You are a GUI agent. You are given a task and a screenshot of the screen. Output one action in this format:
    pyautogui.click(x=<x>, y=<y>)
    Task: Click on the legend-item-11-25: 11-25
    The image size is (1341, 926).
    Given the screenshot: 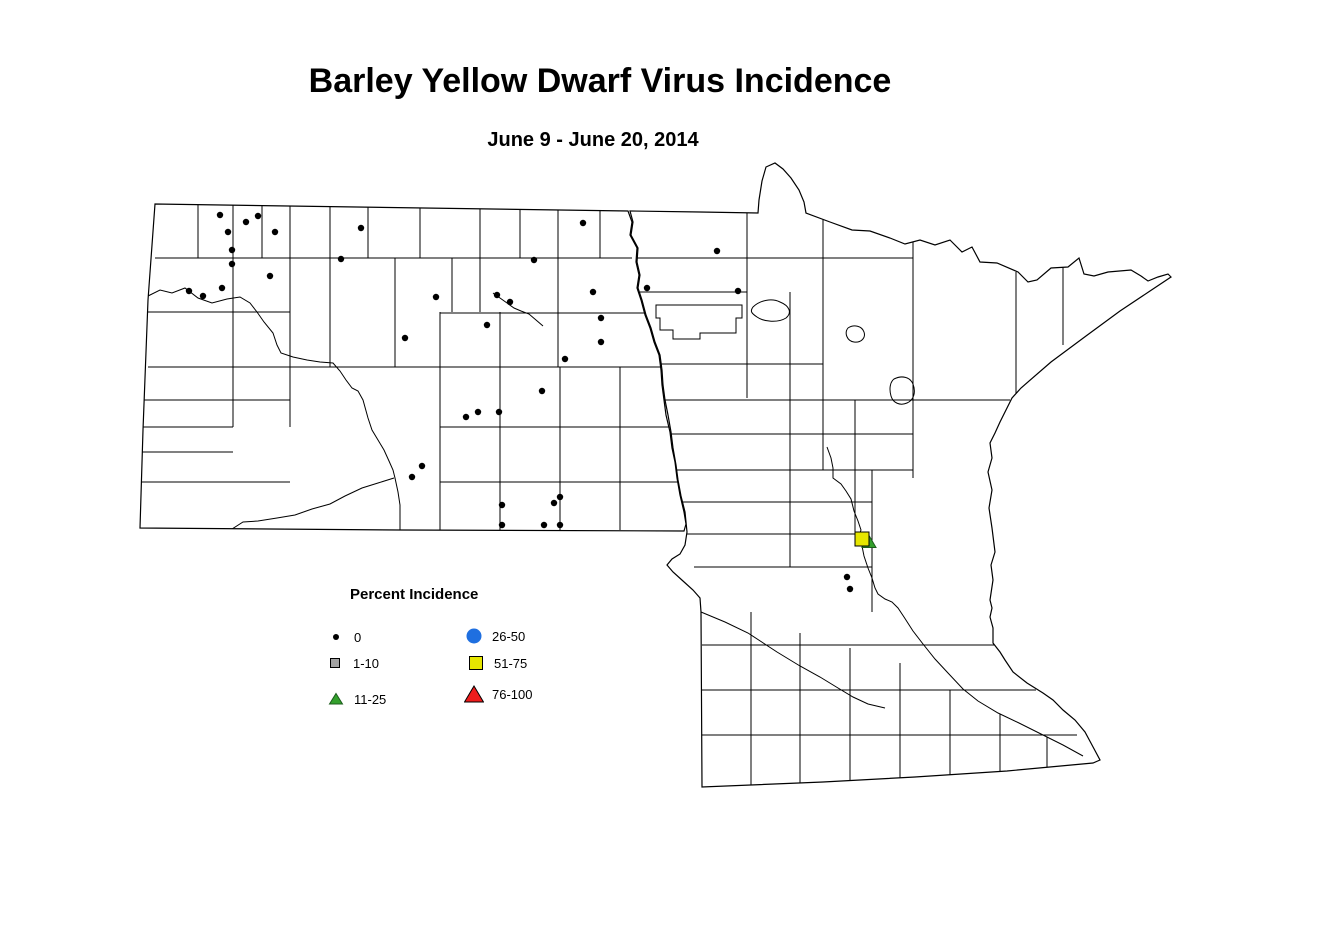 What is the action you would take?
    pyautogui.click(x=356, y=699)
    